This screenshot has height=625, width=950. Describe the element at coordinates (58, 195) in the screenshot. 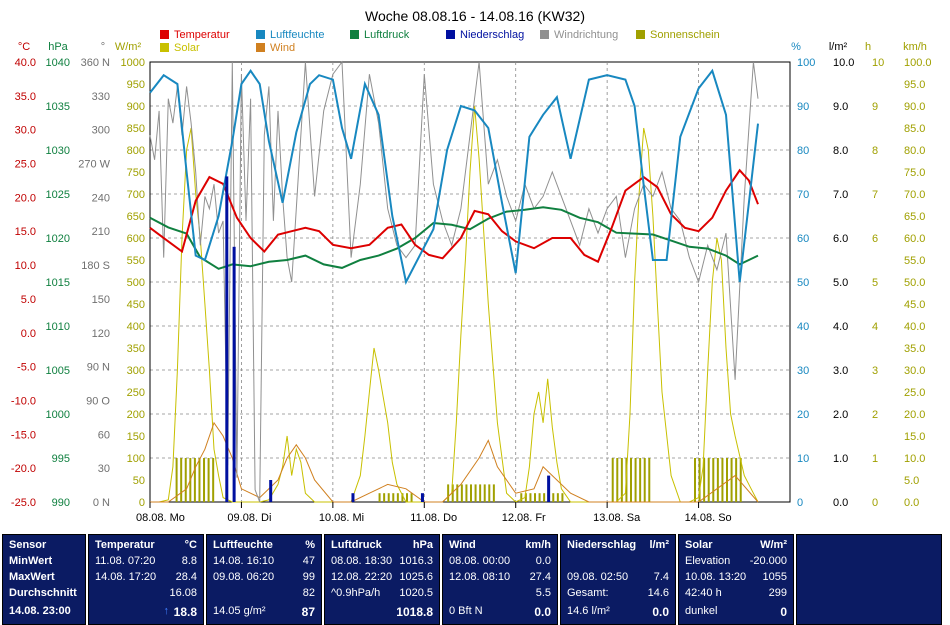

I see `tick-press: 1025` at that location.